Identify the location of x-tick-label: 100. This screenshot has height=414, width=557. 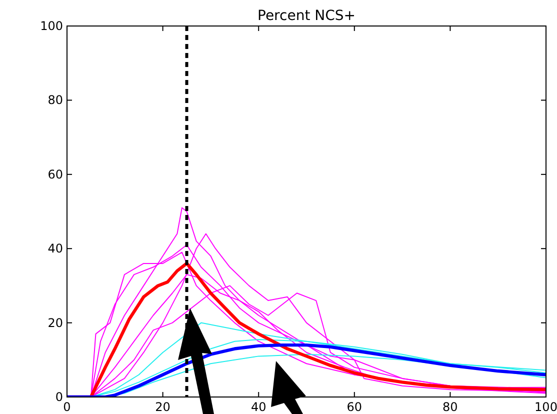
(545, 407).